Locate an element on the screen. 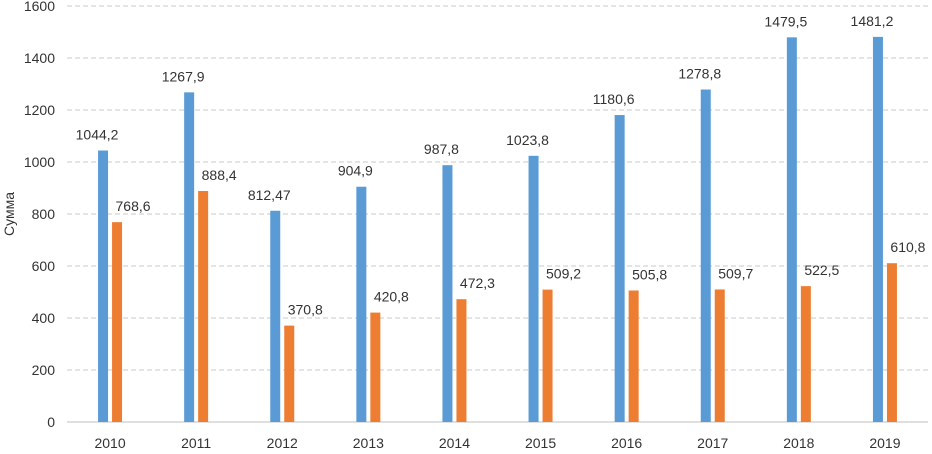 This screenshot has width=932, height=454. data-label-series-1: 904,9 is located at coordinates (355, 171).